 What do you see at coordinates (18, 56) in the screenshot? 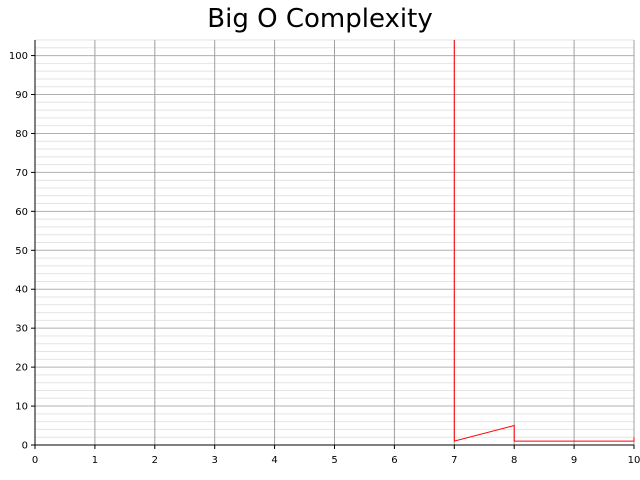
I see `y-tick-label: 100` at bounding box center [18, 56].